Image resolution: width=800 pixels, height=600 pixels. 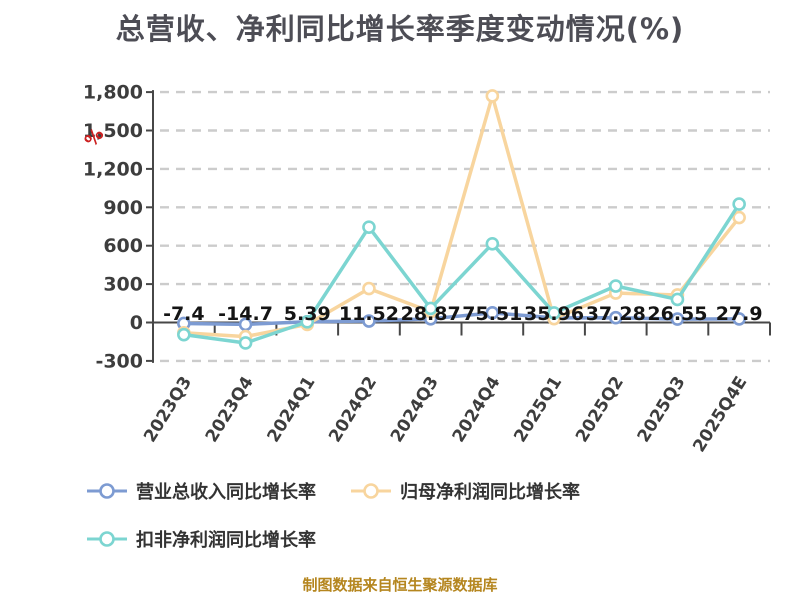 What do you see at coordinates (353, 409) in the screenshot?
I see `x-axis-label: 2024Q2` at bounding box center [353, 409].